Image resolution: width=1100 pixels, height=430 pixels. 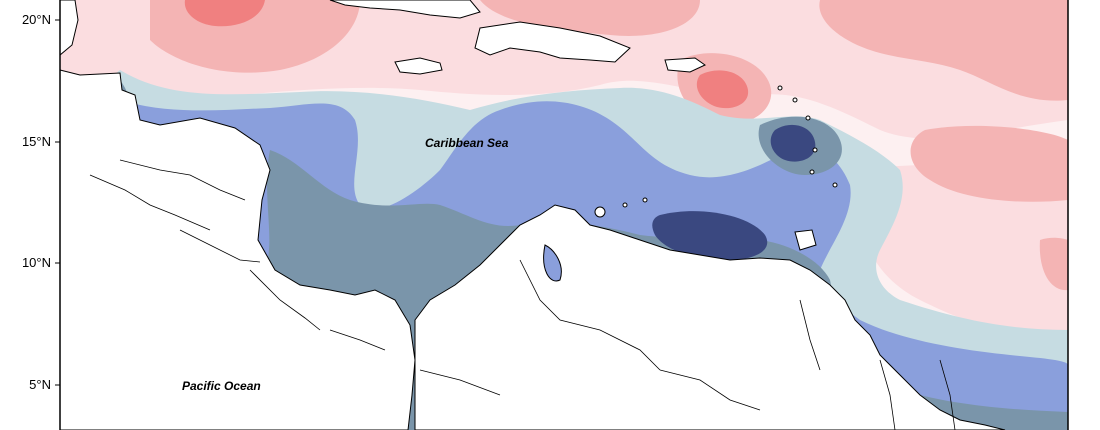 I want to click on pacific-ocean-label: Pacific Ocean, so click(x=221, y=386).